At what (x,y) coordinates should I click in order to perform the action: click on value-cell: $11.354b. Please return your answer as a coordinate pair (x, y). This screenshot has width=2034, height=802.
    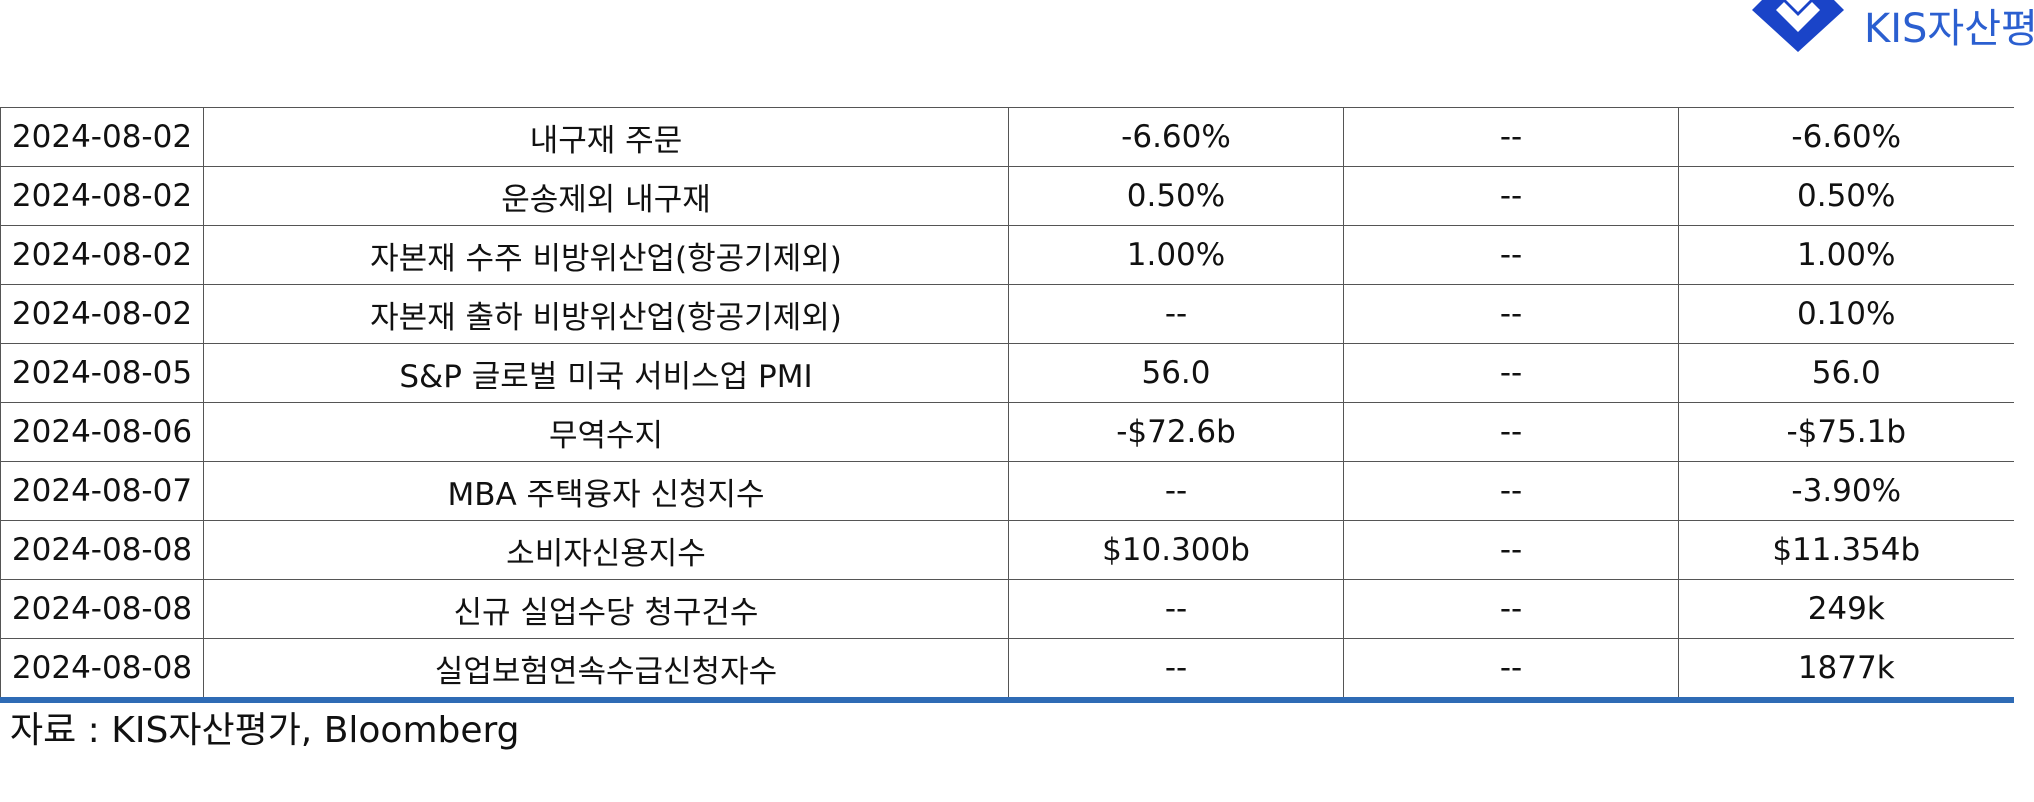
    Looking at the image, I should click on (1846, 550).